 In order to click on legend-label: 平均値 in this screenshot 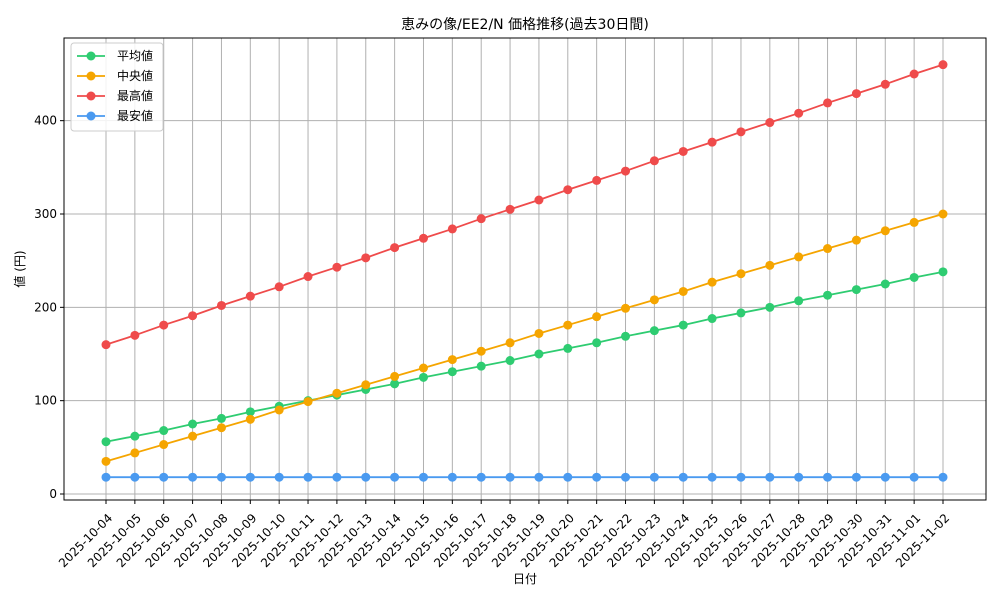, I will do `click(135, 55)`.